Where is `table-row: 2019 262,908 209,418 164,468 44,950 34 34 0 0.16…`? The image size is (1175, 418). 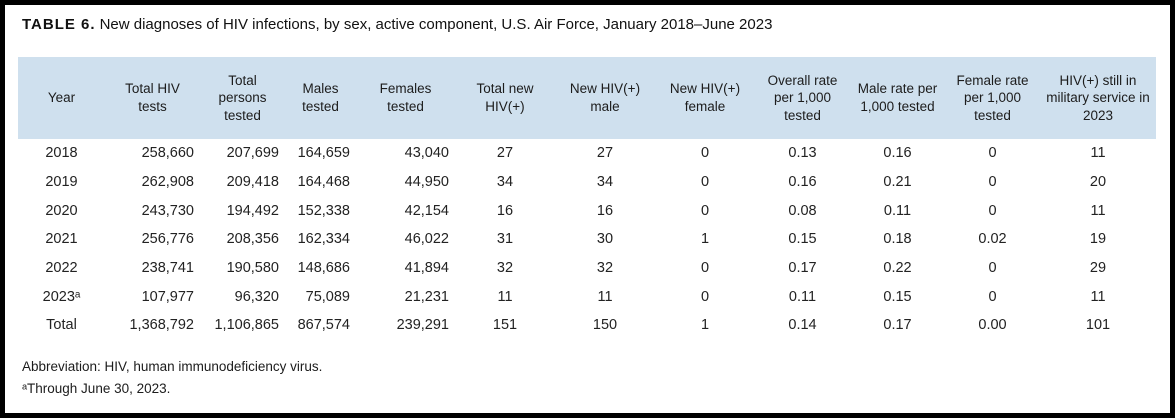
table-row: 2019 262,908 209,418 164,468 44,950 34 34 0 0.16… is located at coordinates (587, 182).